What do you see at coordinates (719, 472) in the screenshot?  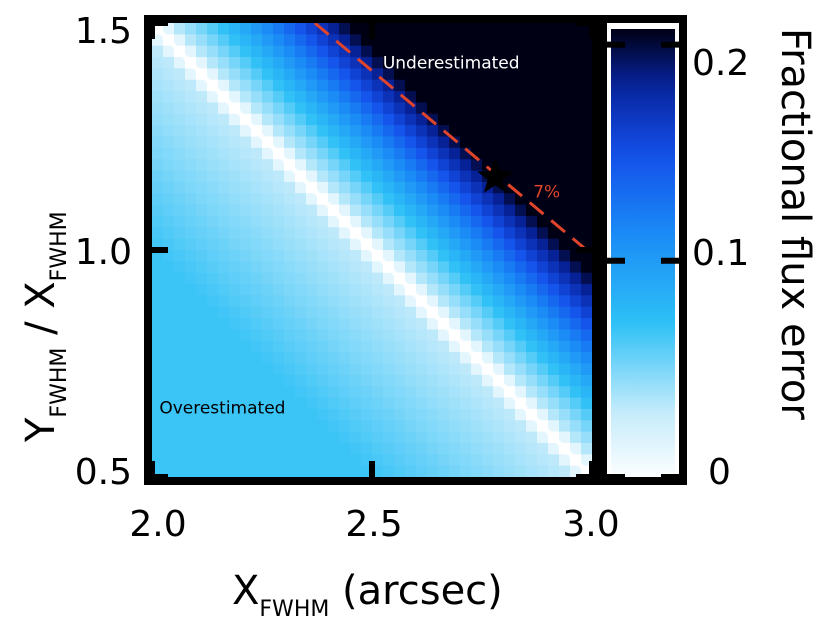 I see `cbar-tick-label-0: 0` at bounding box center [719, 472].